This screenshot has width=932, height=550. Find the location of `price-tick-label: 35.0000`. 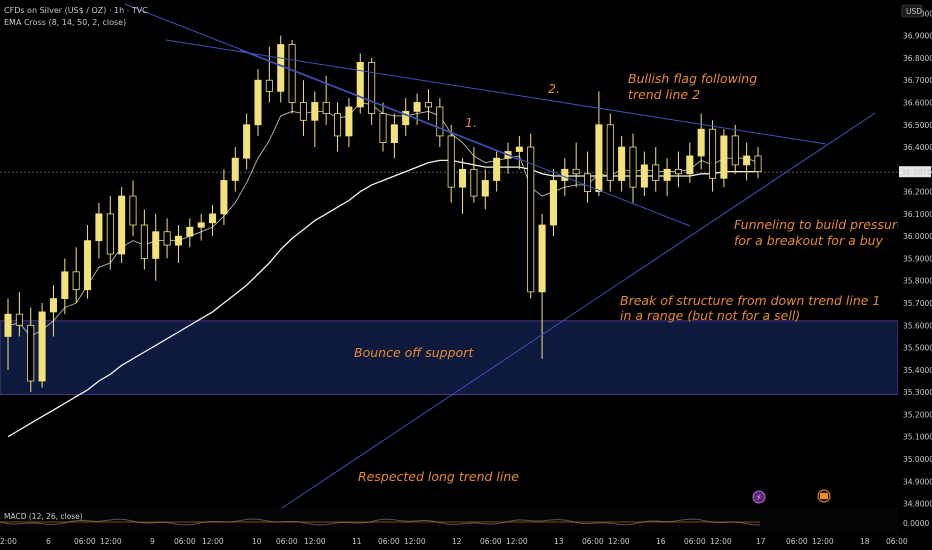

price-tick-label: 35.0000 is located at coordinates (917, 459).